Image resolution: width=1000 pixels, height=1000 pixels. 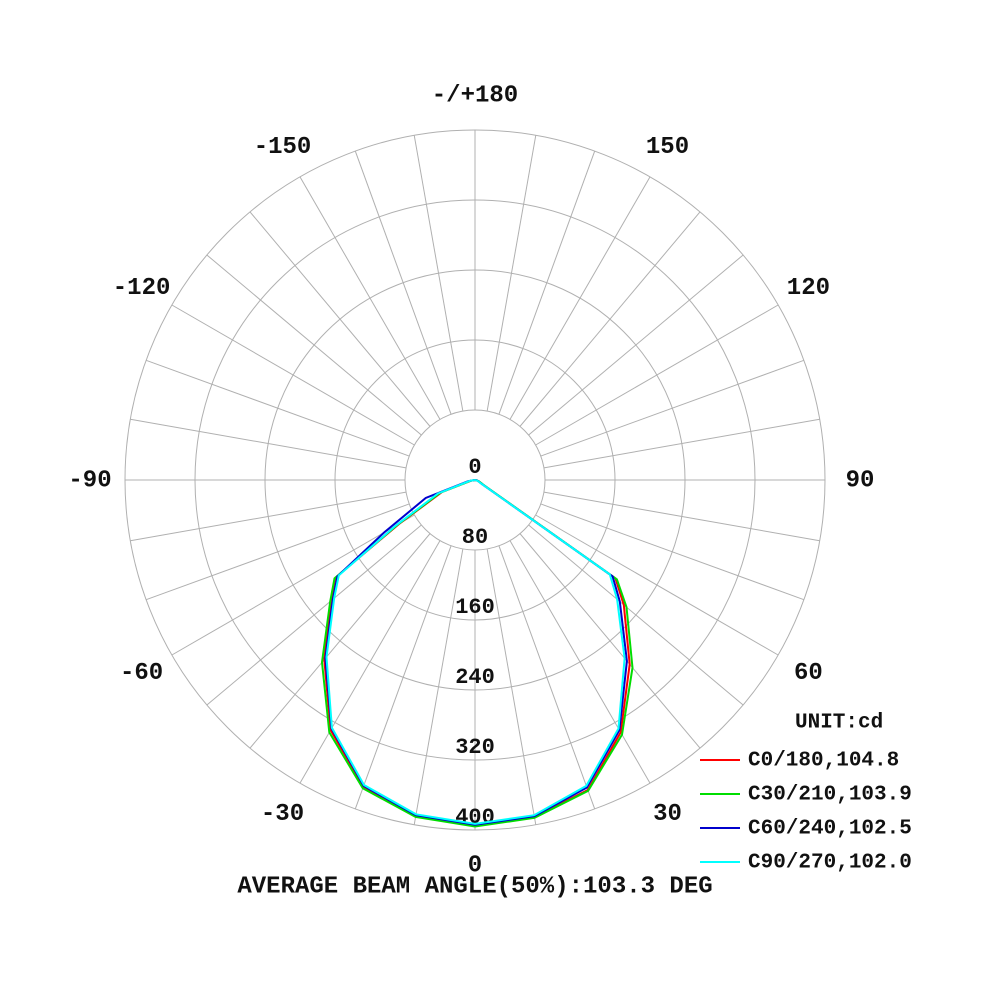 I want to click on series-line, so click(x=475, y=652).